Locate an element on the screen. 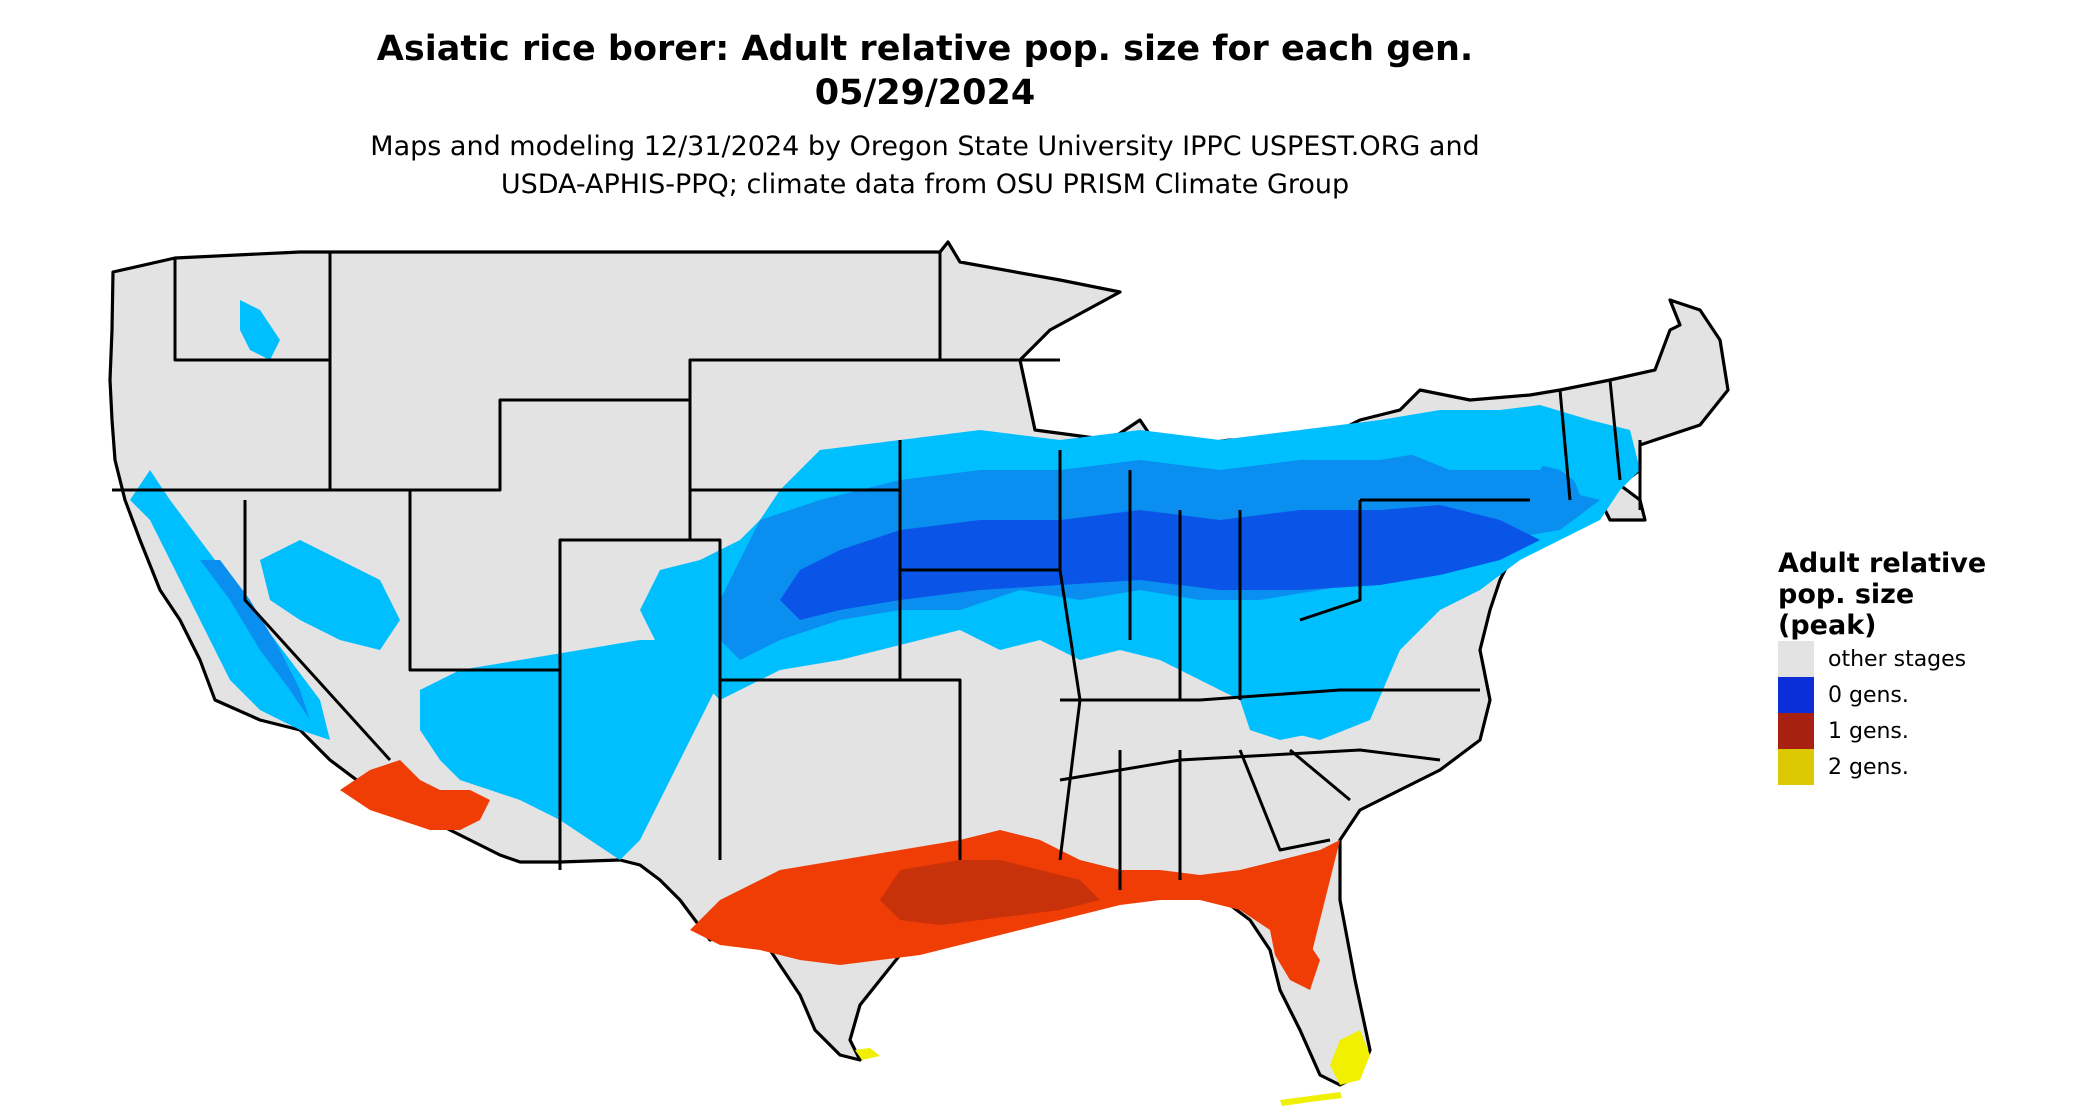 Image resolution: width=2100 pixels, height=1116 pixels. legend-label: 0 gens. is located at coordinates (1868, 695).